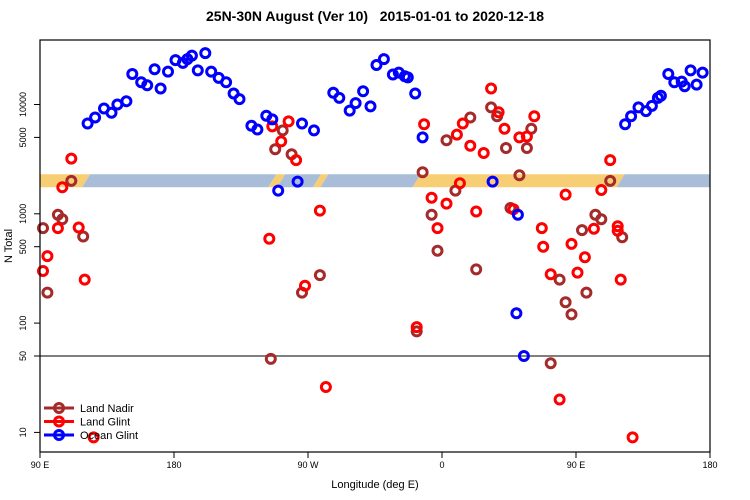 This screenshot has width=750, height=500. I want to click on y-axis-title: N Total, so click(9, 246).